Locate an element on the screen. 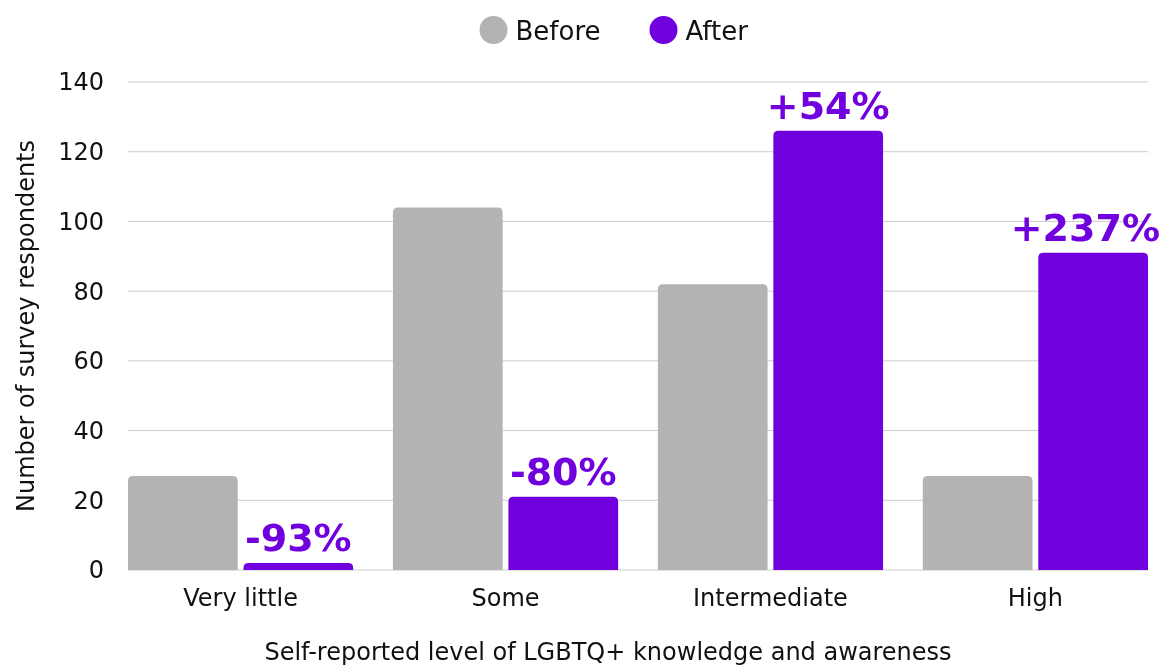  x-axis-title: Self-reported level of LGBTQ+ knowledge and awareness is located at coordinates (608, 652).